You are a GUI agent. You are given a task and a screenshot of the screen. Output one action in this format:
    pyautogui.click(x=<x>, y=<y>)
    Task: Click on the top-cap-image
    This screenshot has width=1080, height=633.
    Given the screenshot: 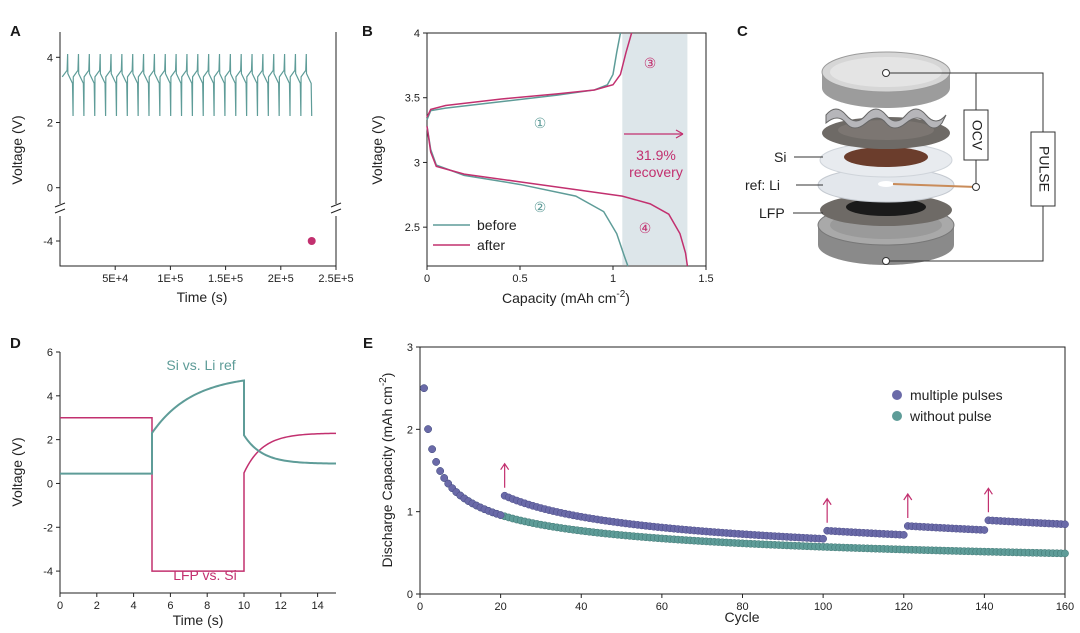 What is the action you would take?
    pyautogui.click(x=886, y=79)
    